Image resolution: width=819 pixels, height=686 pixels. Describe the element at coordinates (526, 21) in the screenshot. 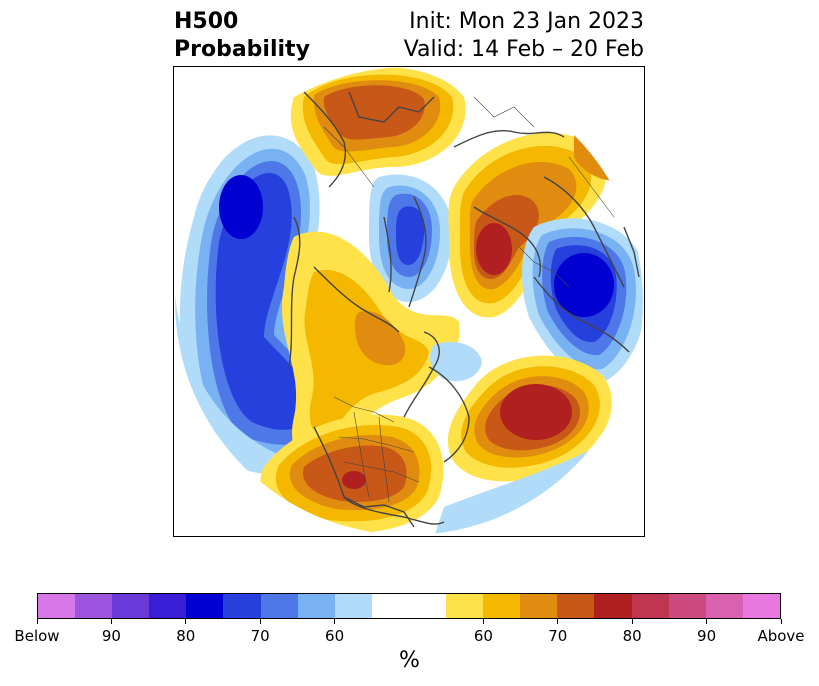

I see `init-date: Init: Mon 23 Jan 2023` at that location.